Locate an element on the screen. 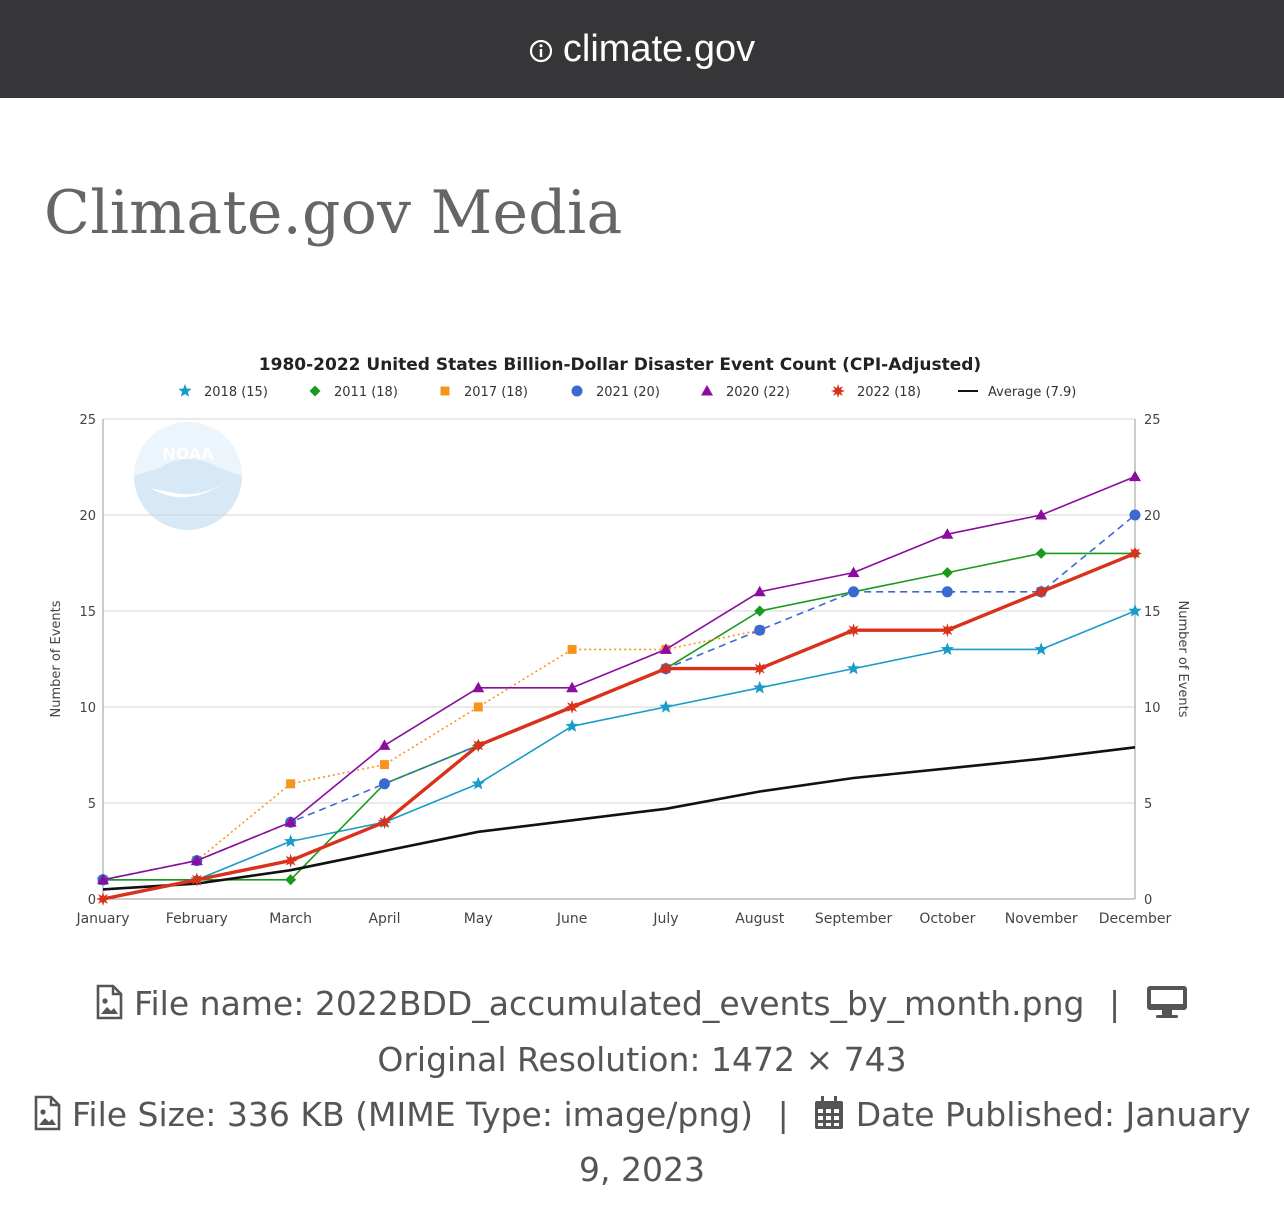 The height and width of the screenshot is (1214, 1284). y-tick-label-right: 5 is located at coordinates (1148, 804).